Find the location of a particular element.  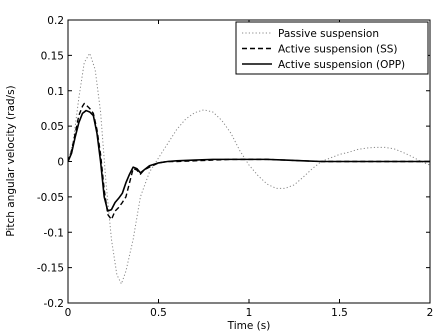

legend-label: Active suspension (OPP) is located at coordinates (341, 65).